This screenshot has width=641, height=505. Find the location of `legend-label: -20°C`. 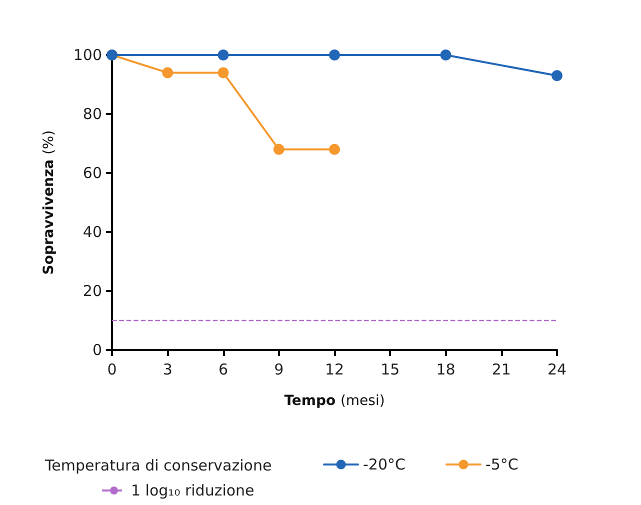

legend-label: -20°C is located at coordinates (384, 465).